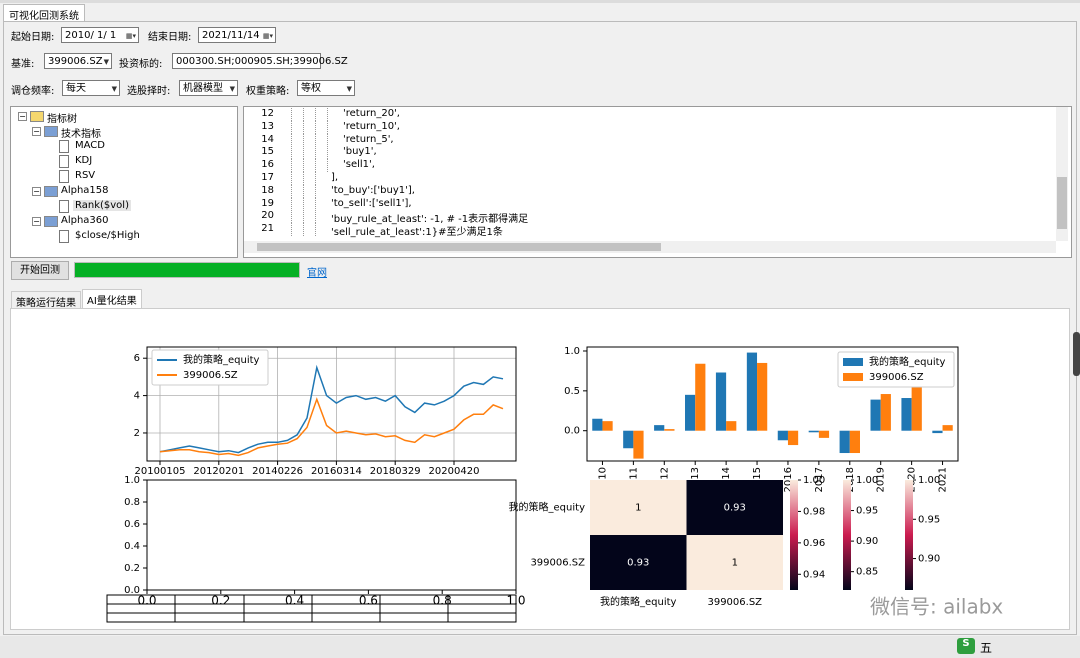 The width and height of the screenshot is (1080, 658). I want to click on run-button: 开始回测, so click(40, 270).